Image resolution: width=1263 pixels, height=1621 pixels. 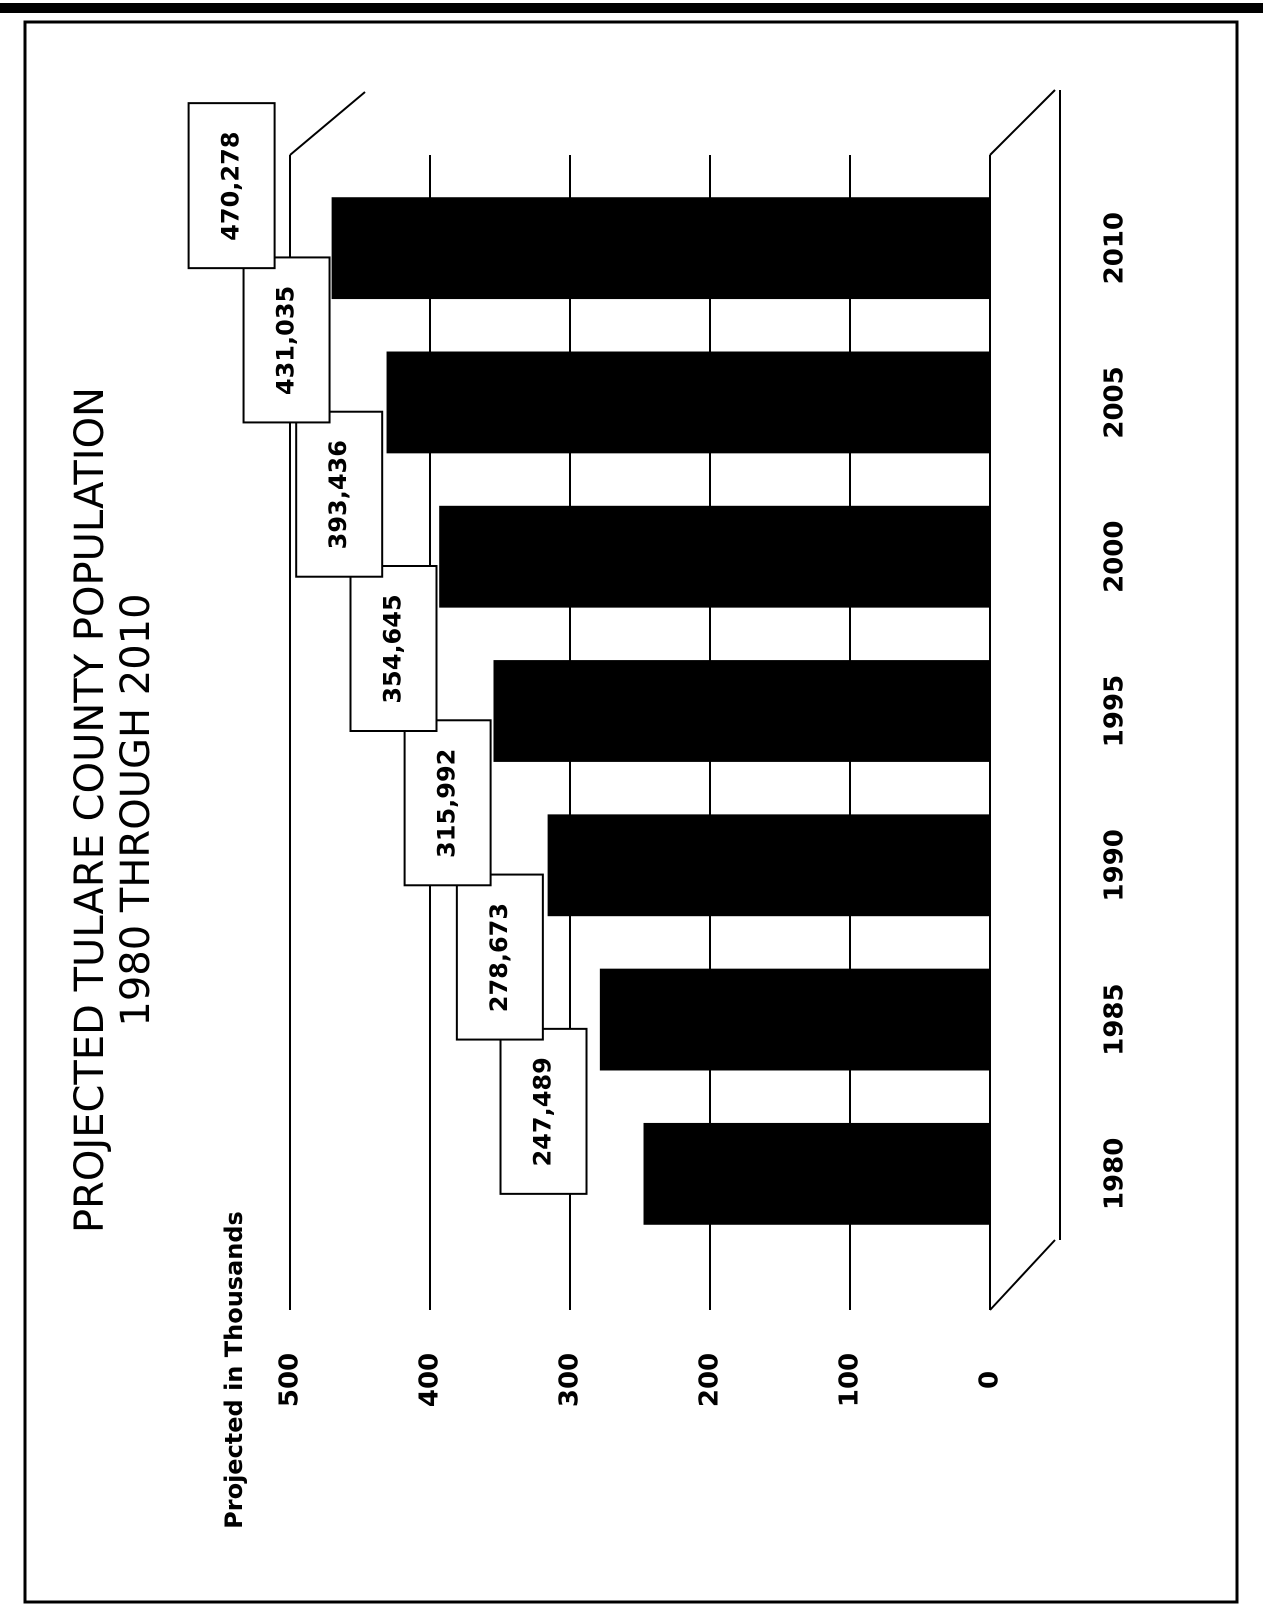 What do you see at coordinates (1115, 865) in the screenshot?
I see `x-tick-label: 1990` at bounding box center [1115, 865].